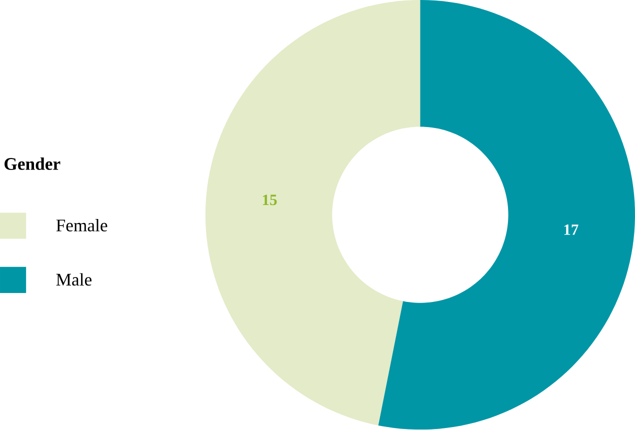 The image size is (635, 430). I want to click on legend-title: Gender, so click(32, 164).